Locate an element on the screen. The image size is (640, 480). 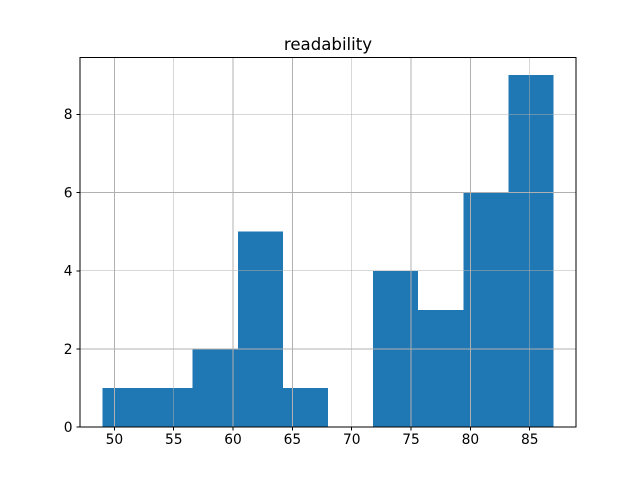
x-tick-label: 85 is located at coordinates (530, 440).